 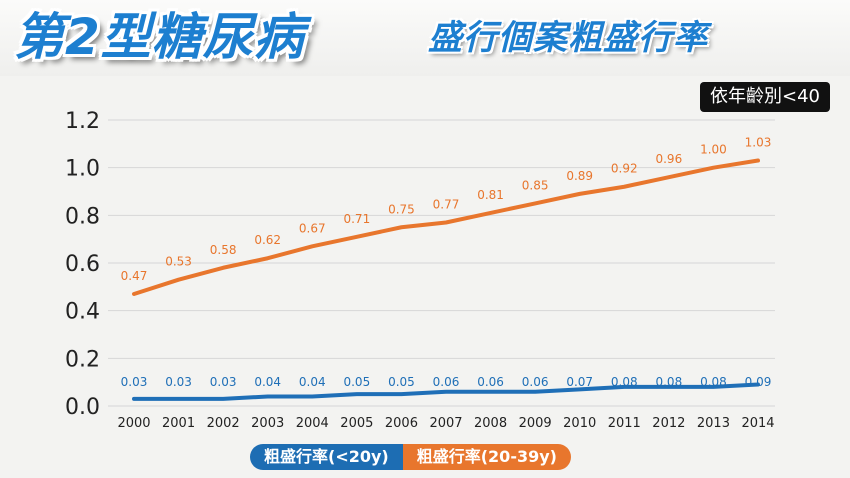 What do you see at coordinates (82, 264) in the screenshot?
I see `y-tick-label: 0.6` at bounding box center [82, 264].